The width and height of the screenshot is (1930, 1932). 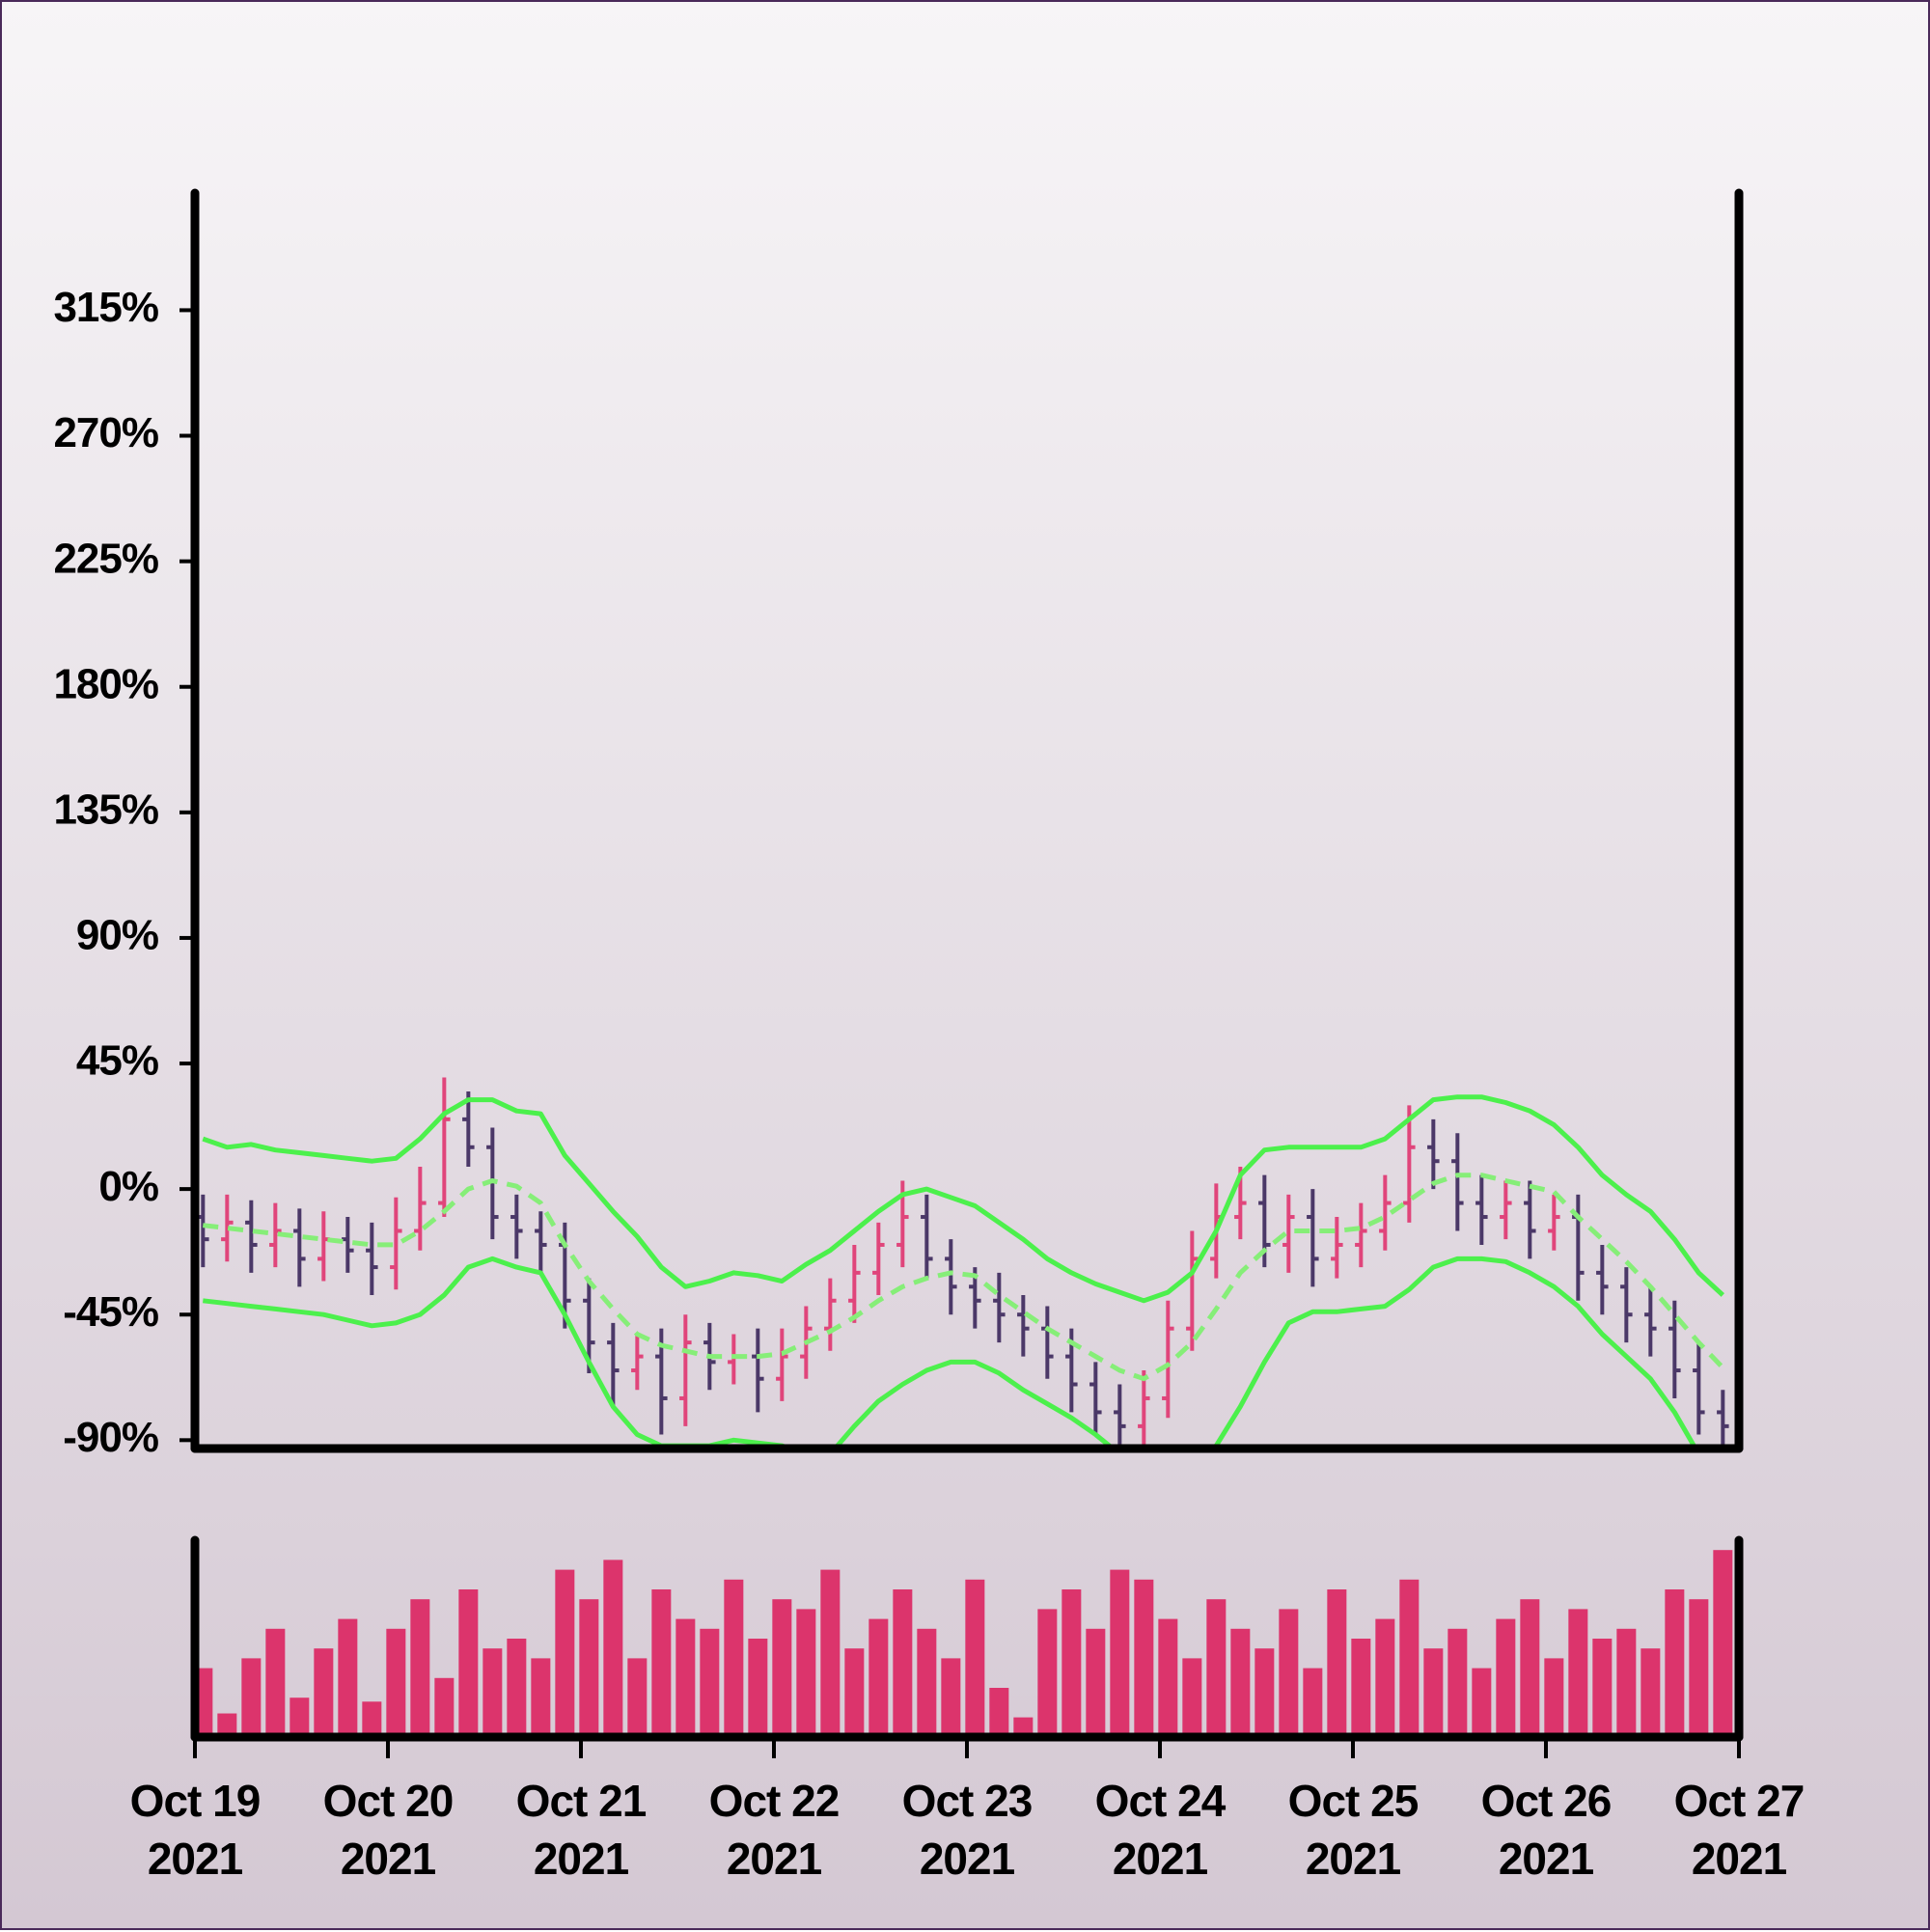 I want to click on y-tick-label: 135%, so click(x=105, y=809).